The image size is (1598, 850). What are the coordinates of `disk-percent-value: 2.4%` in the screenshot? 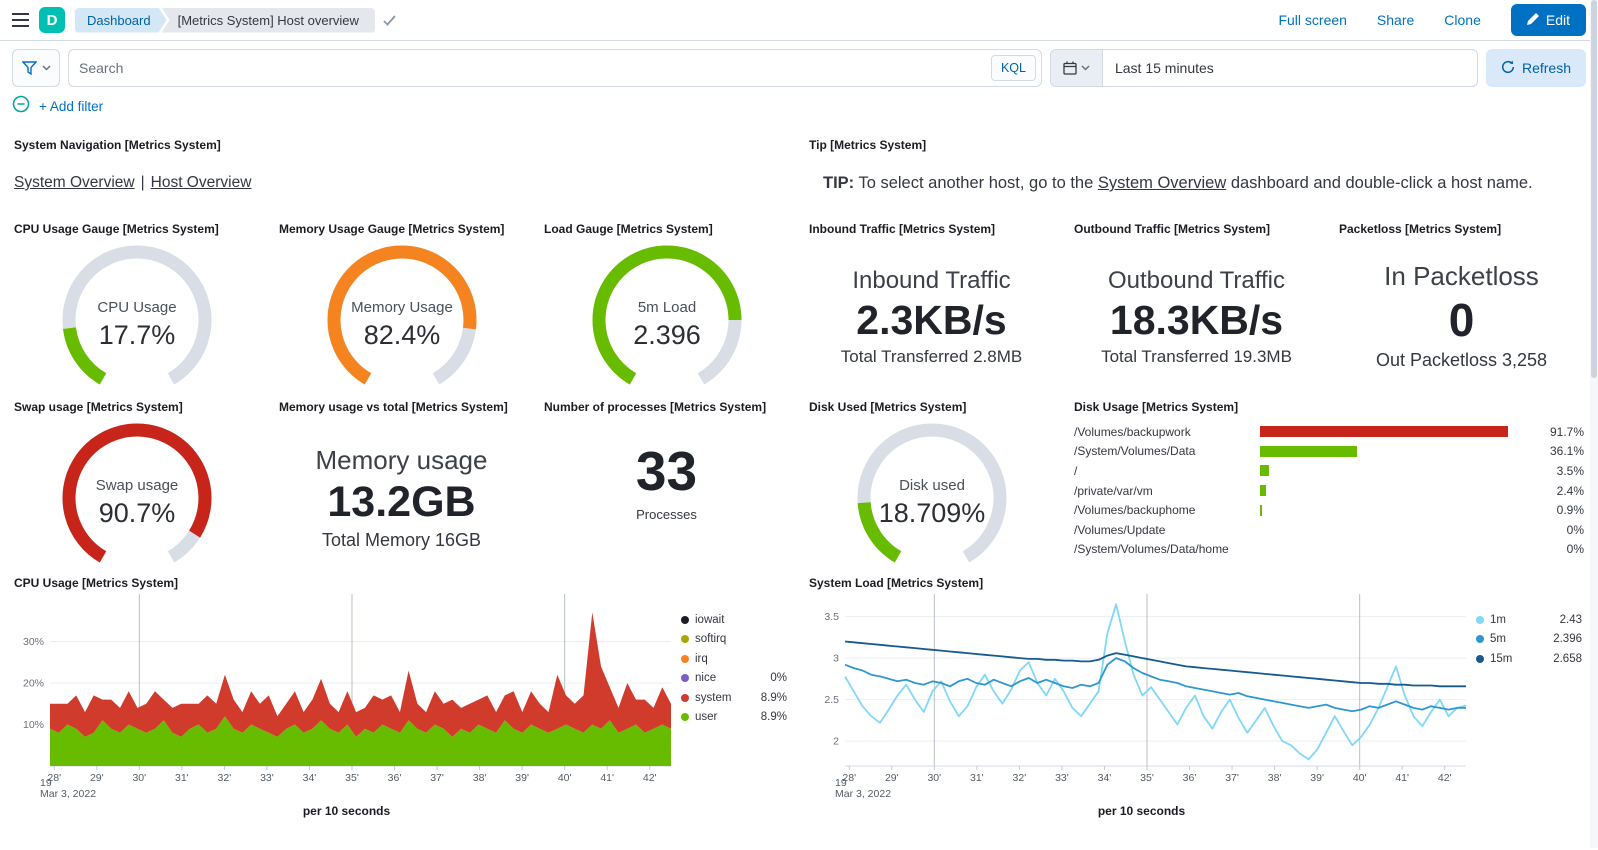 It's located at (1570, 490).